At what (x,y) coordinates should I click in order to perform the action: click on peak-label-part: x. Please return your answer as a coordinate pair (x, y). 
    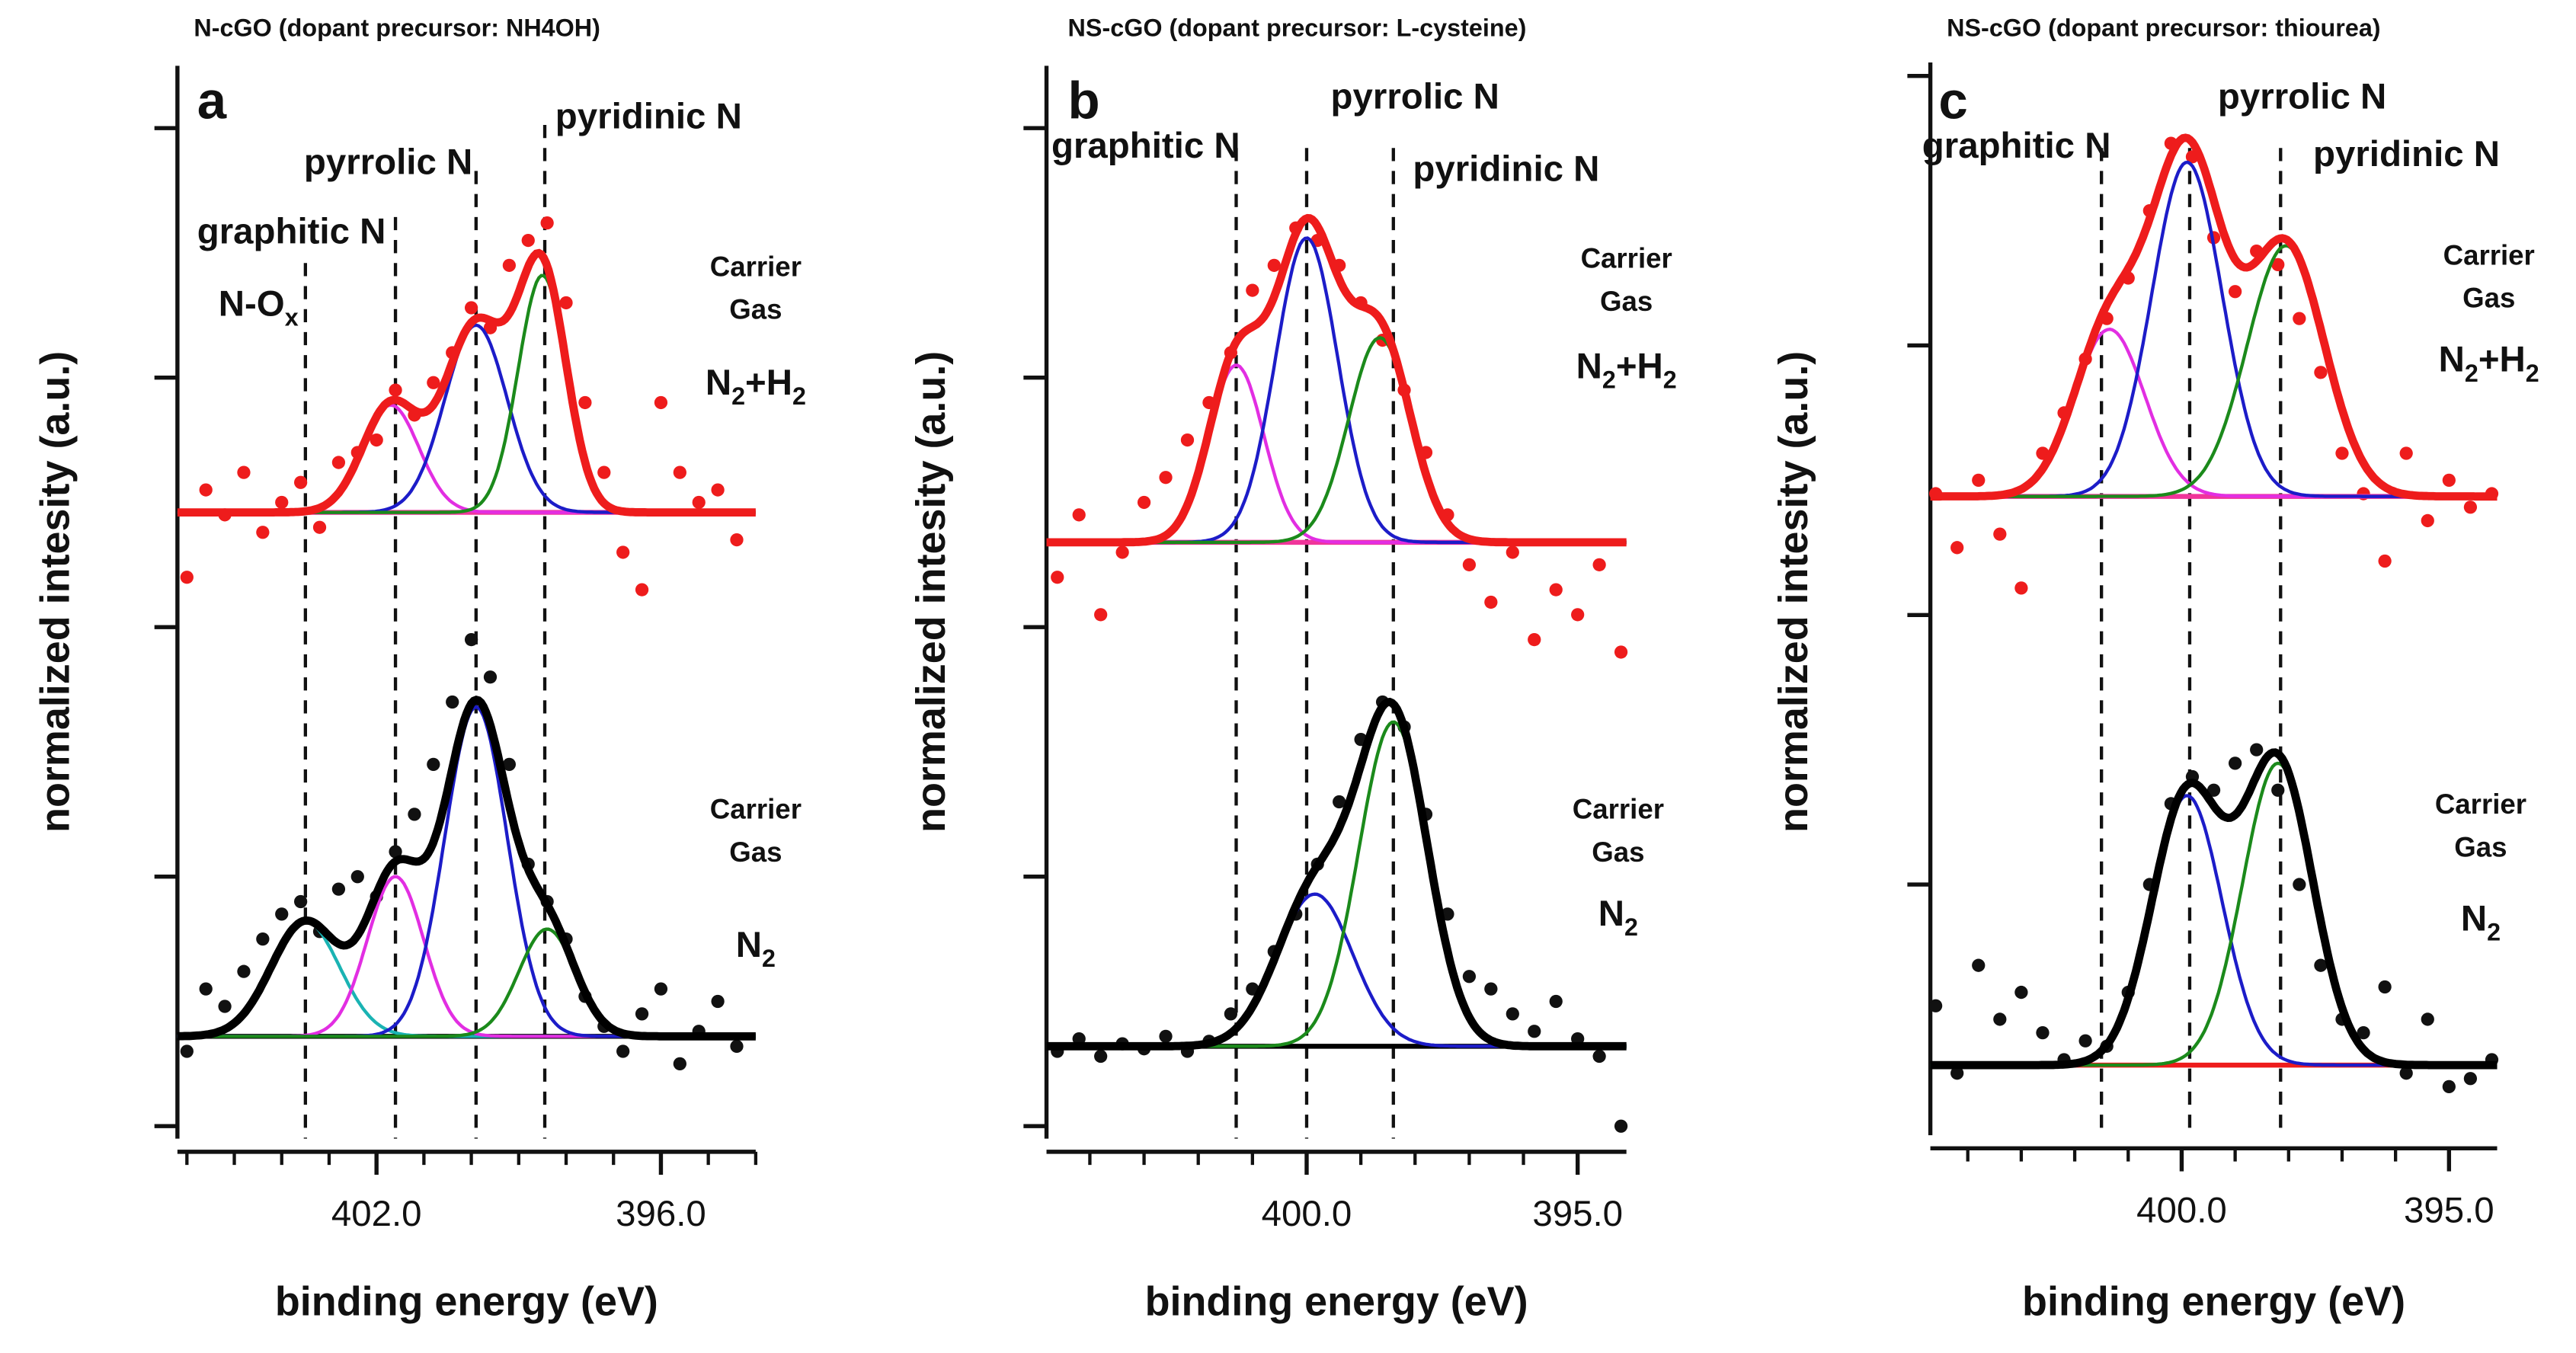
    Looking at the image, I should click on (292, 318).